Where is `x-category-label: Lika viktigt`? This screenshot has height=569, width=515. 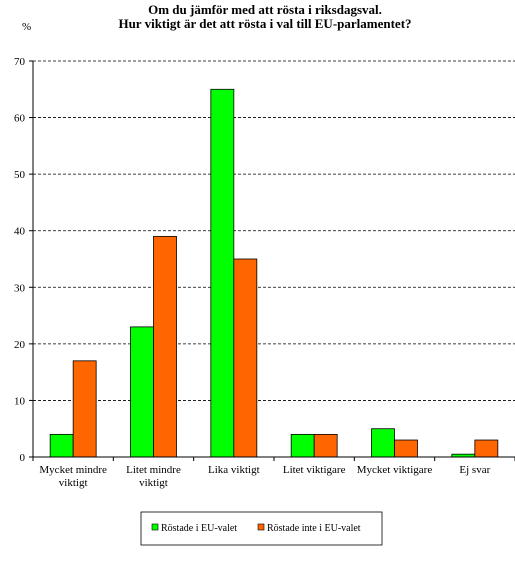 x-category-label: Lika viktigt is located at coordinates (234, 470).